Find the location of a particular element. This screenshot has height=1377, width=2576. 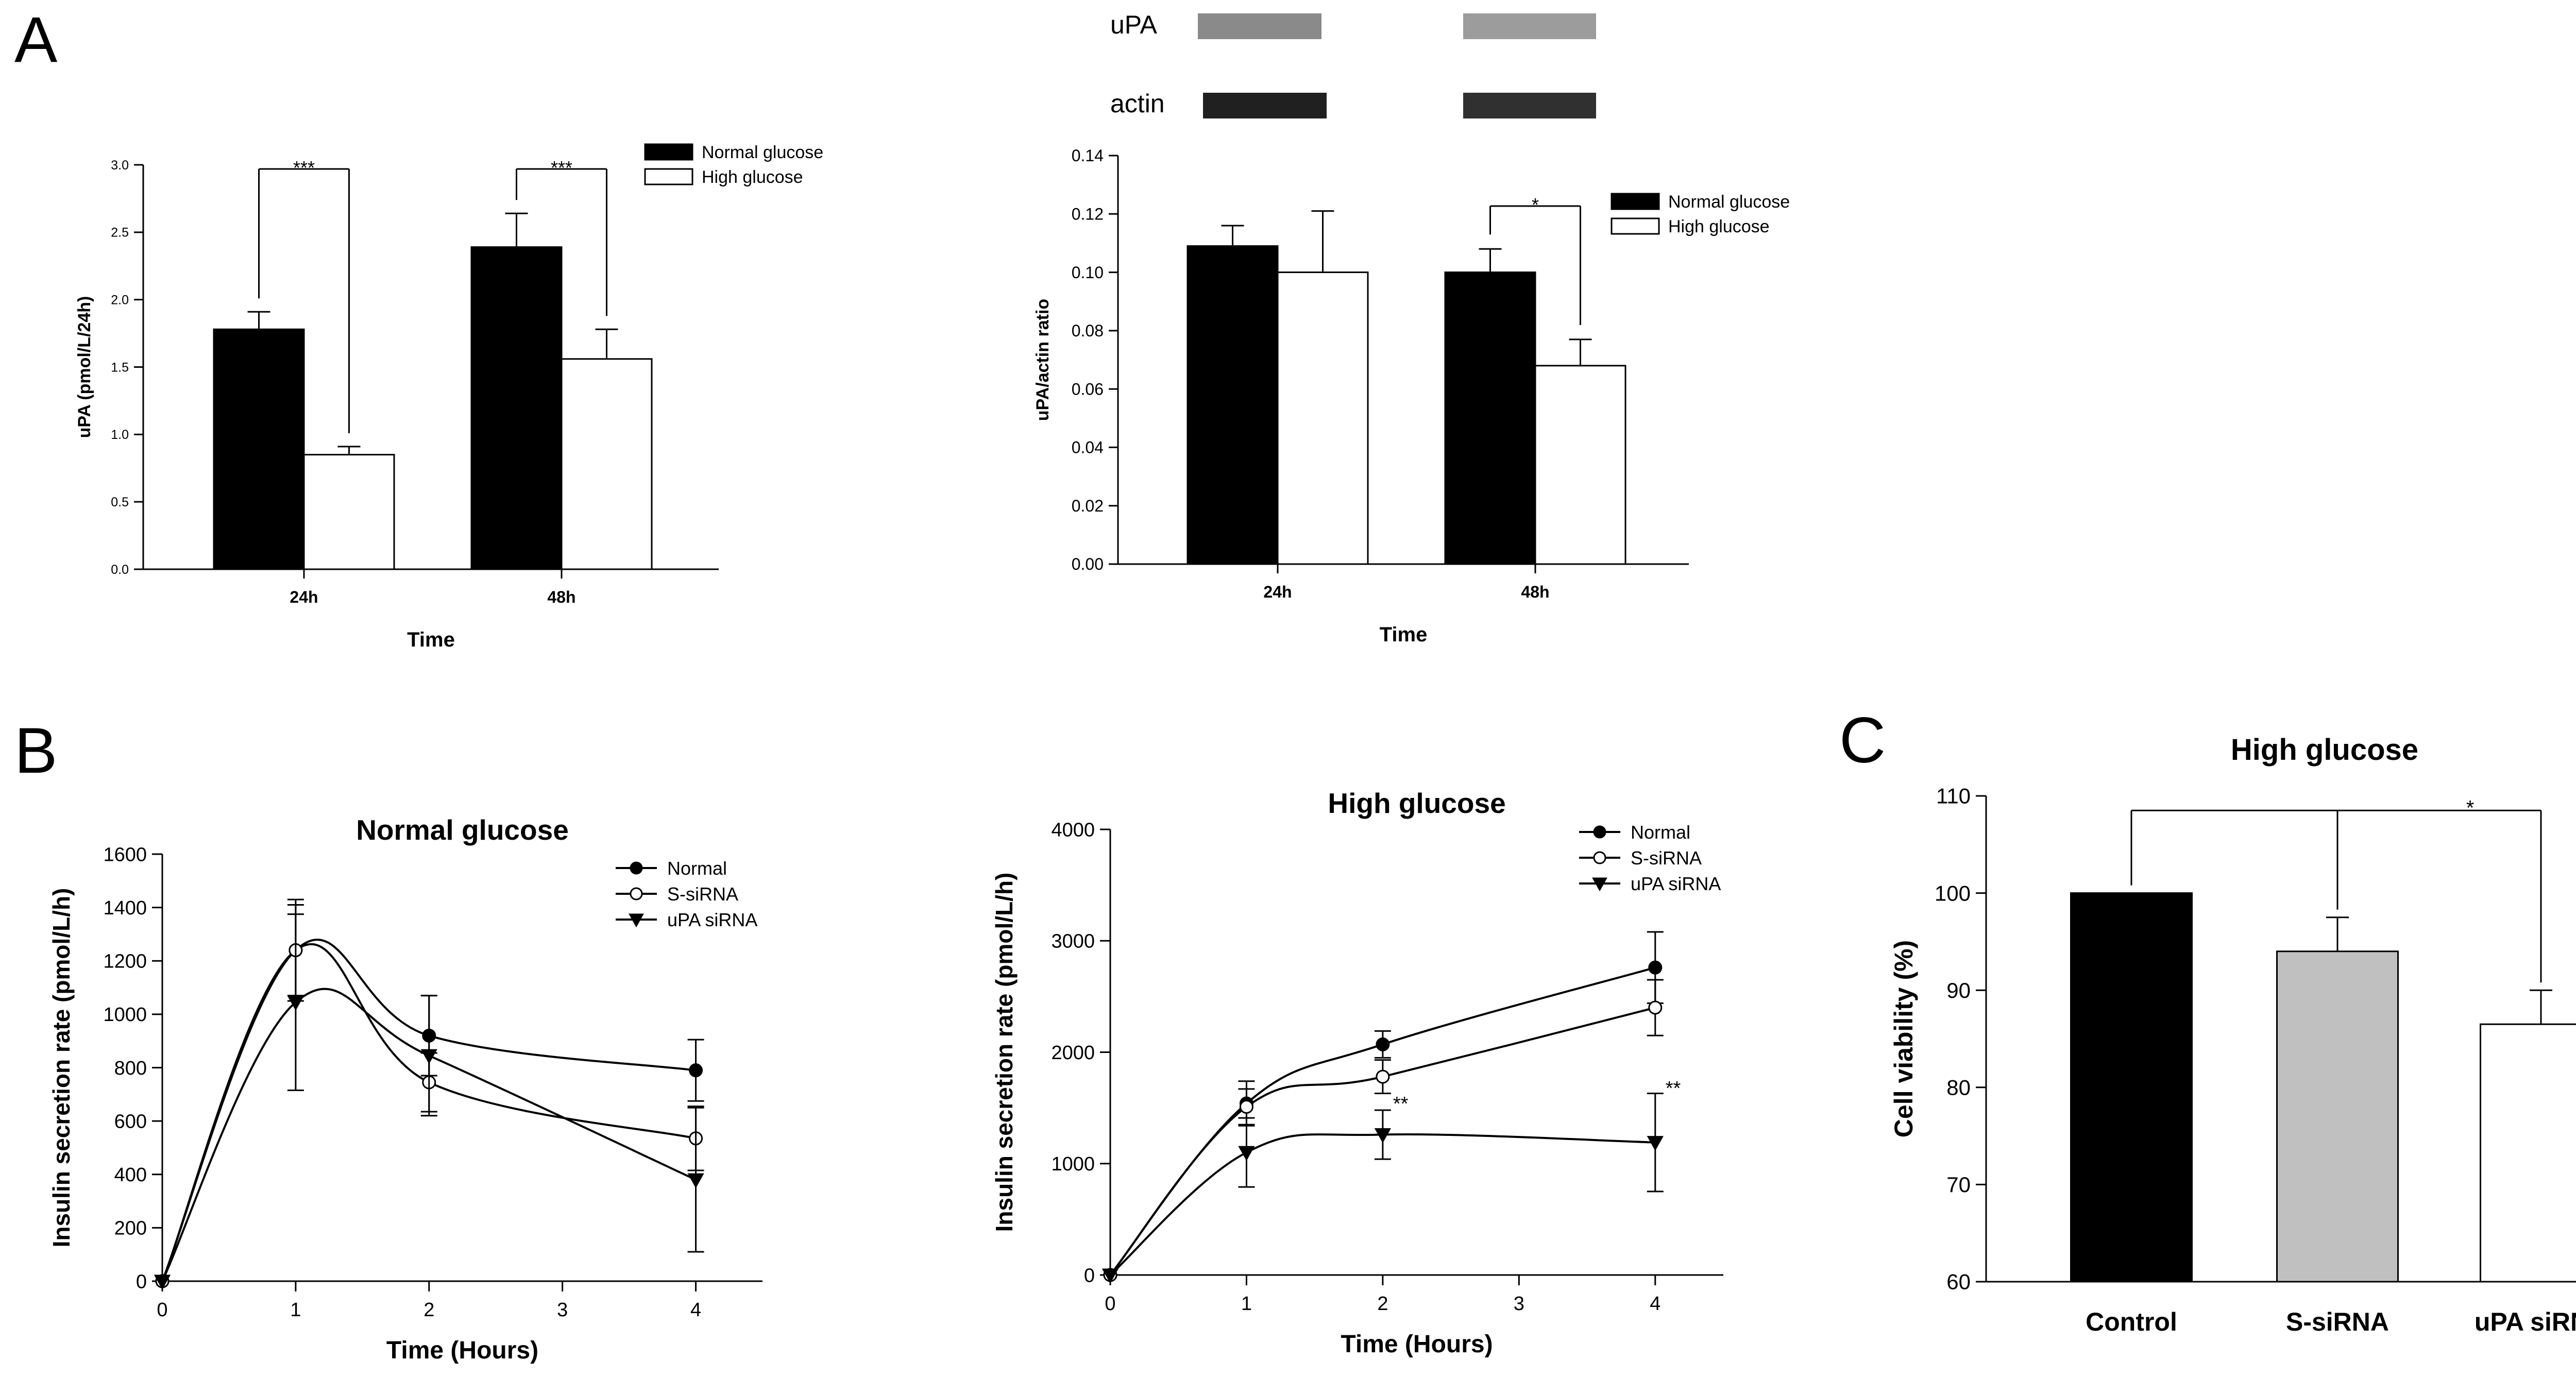

y-tick-label: 0.0 is located at coordinates (120, 570).